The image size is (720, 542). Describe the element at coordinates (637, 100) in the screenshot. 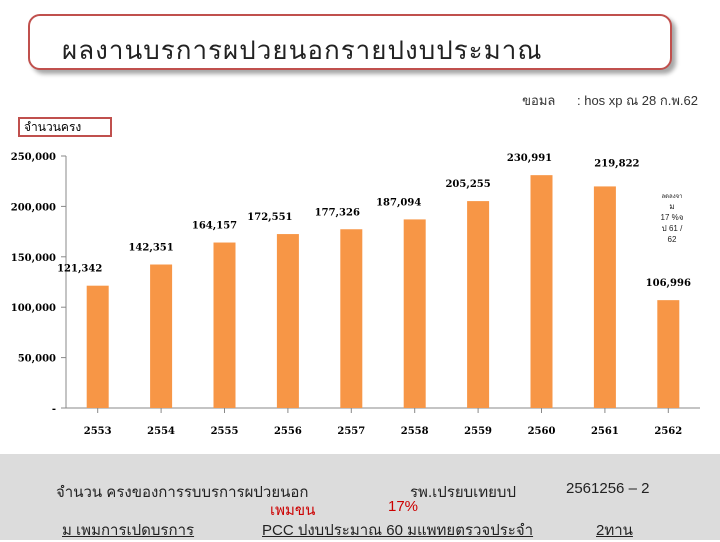

I see `source-value: : hos xp ณ 28 ก.พ.62` at that location.